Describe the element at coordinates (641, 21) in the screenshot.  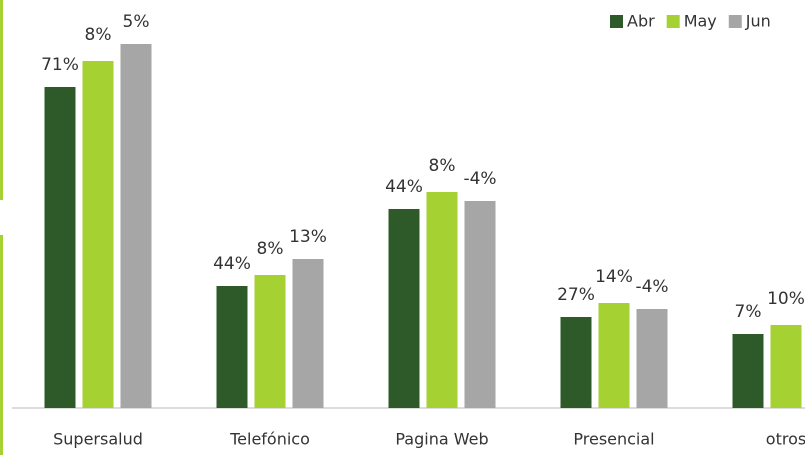
I see `legend-label: Abr` at that location.